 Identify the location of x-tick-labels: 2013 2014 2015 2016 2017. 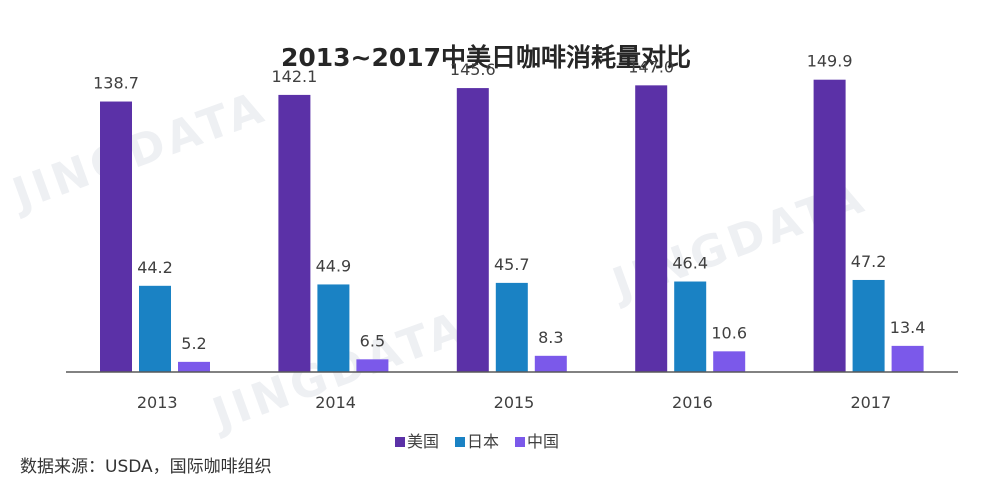
(514, 402).